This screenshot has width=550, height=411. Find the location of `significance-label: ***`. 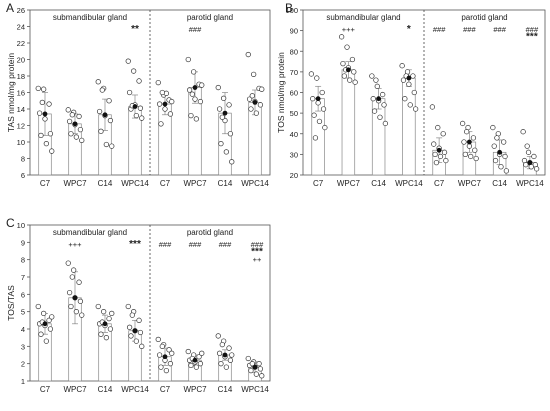

significance-label: *** is located at coordinates (135, 244).